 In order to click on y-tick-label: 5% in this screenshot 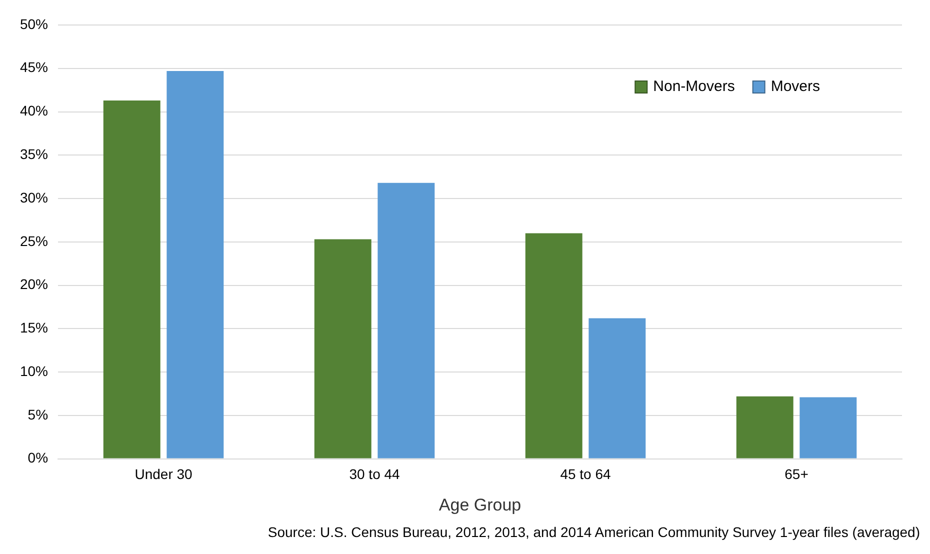, I will do `click(38, 414)`.